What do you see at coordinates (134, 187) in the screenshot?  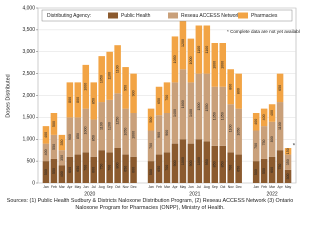 I see `x-tick-label: Dec` at bounding box center [134, 187].